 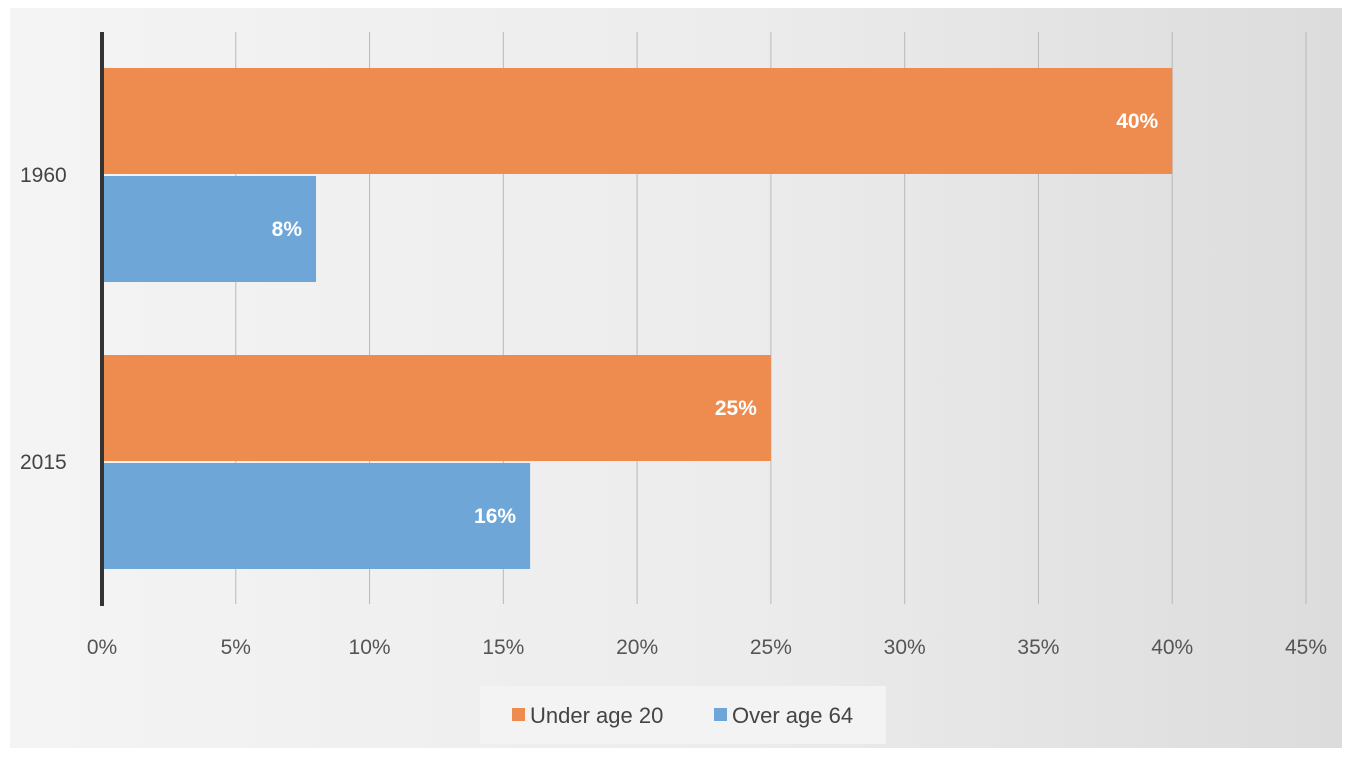 I want to click on x-tick-label: 40%, so click(x=1172, y=647).